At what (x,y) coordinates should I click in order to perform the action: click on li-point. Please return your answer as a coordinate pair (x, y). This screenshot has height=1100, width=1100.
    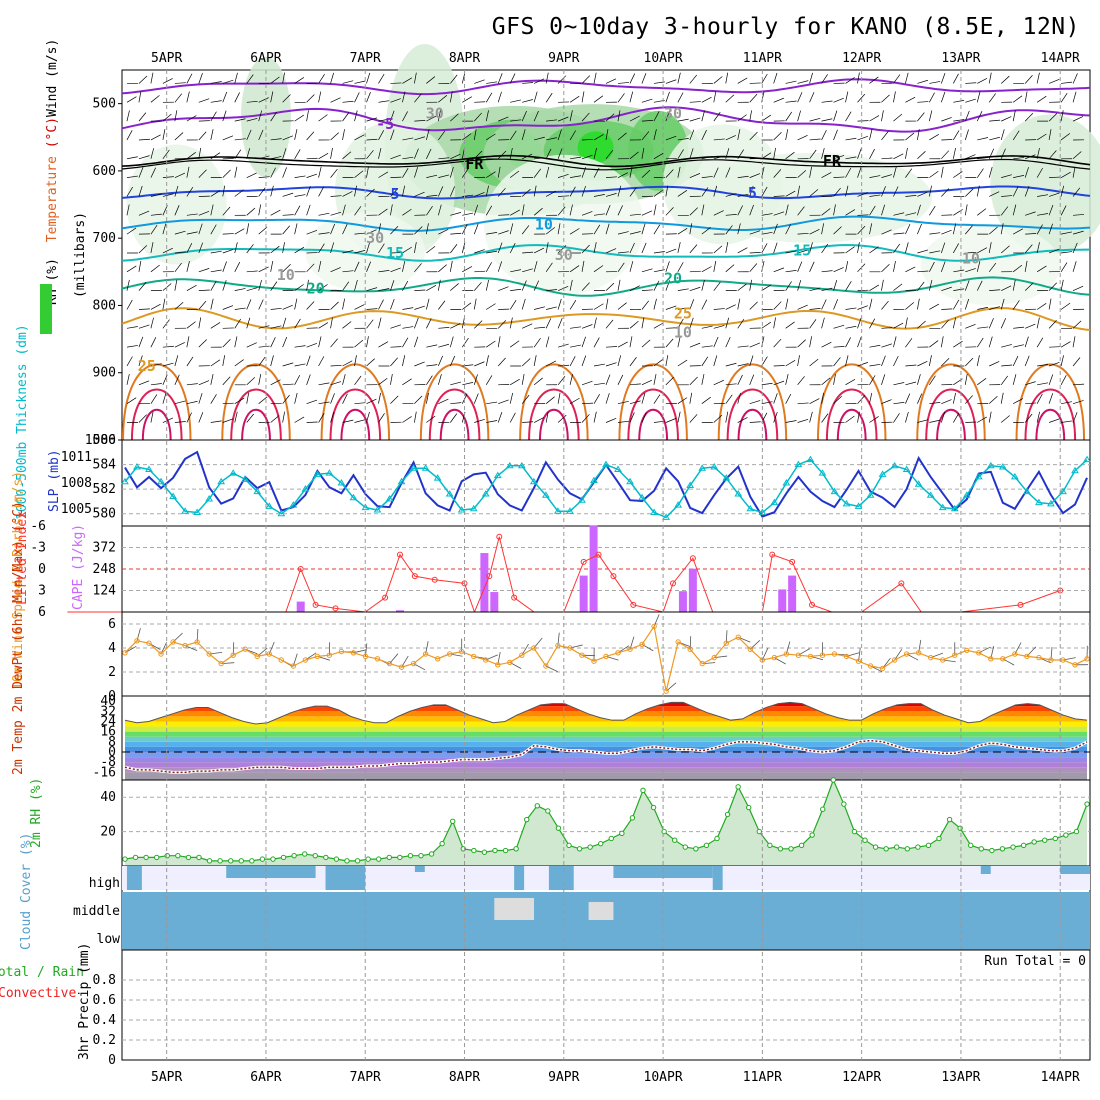
    Looking at the image, I should click on (792, 561).